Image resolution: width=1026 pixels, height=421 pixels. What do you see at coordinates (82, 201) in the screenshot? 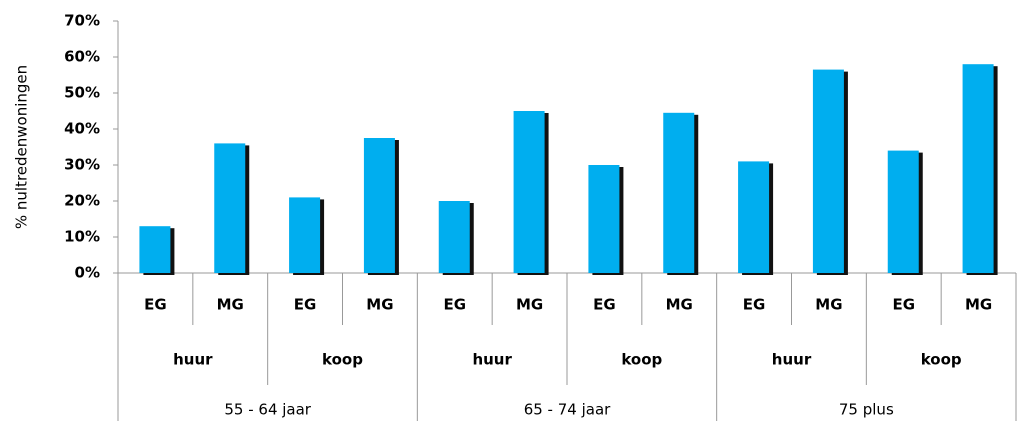
I see `y-tick-label: 20%` at bounding box center [82, 201].